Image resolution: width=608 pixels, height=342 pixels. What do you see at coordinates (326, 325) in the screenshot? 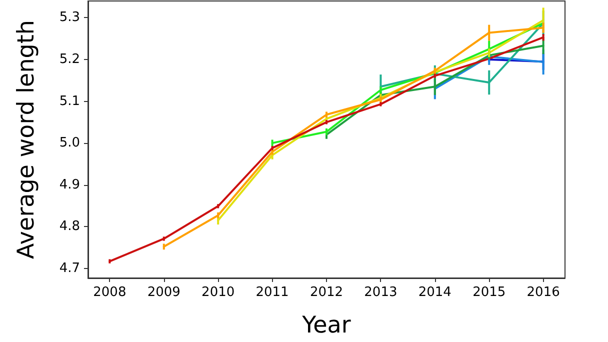
I see `x-axis-title: Year` at bounding box center [326, 325].